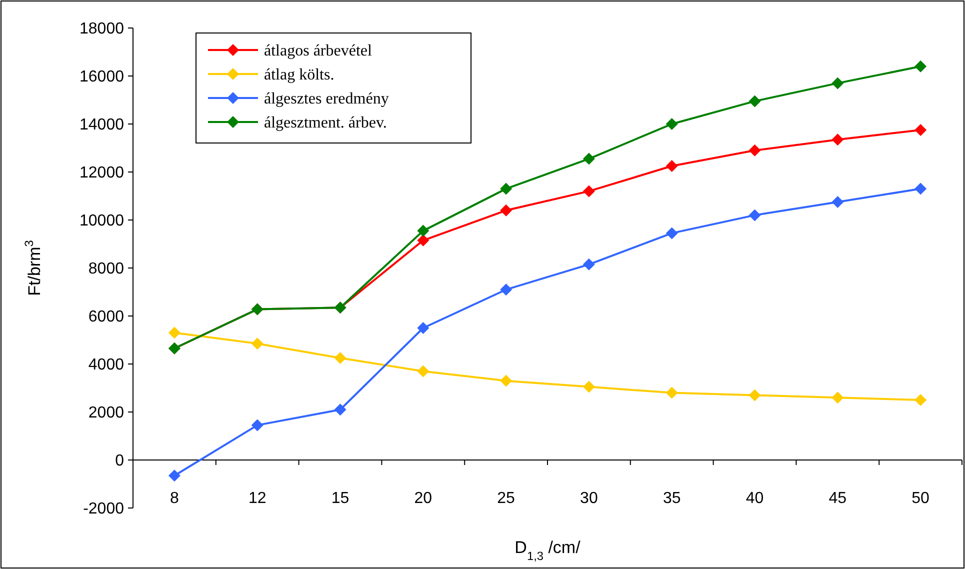 This screenshot has height=569, width=965. What do you see at coordinates (119, 461) in the screenshot?
I see `y-tick-label: 0` at bounding box center [119, 461].